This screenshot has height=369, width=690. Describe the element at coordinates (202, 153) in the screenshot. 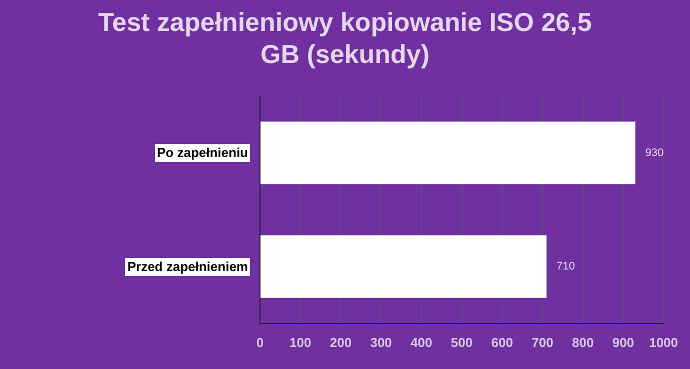

I see `y-tick-label: Po zapełnieniu` at that location.